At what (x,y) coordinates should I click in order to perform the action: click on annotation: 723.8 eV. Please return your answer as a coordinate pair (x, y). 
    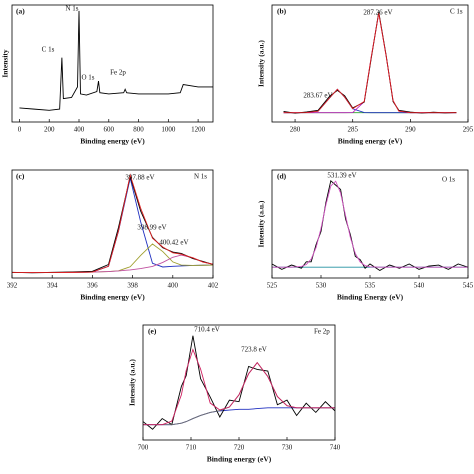
    Looking at the image, I should click on (254, 350).